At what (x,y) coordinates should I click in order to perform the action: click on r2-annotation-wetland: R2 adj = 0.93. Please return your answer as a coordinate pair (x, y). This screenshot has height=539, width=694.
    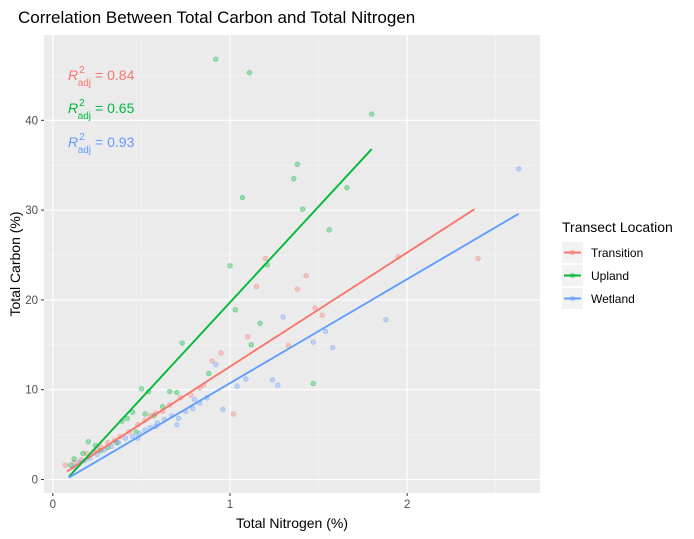
    Looking at the image, I should click on (101, 144).